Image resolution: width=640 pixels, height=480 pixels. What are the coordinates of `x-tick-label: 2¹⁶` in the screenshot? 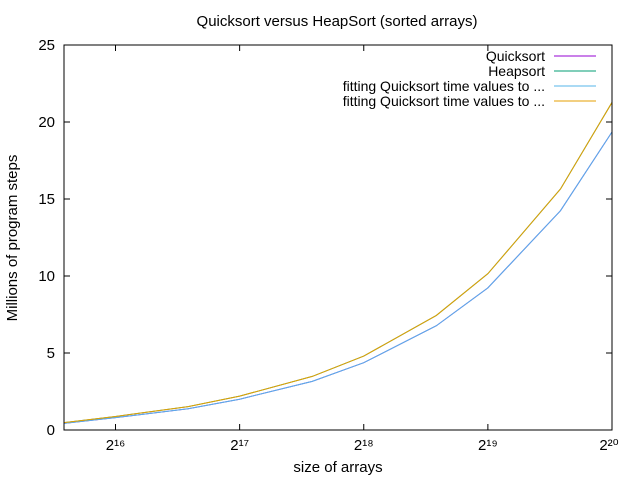 It's located at (116, 445).